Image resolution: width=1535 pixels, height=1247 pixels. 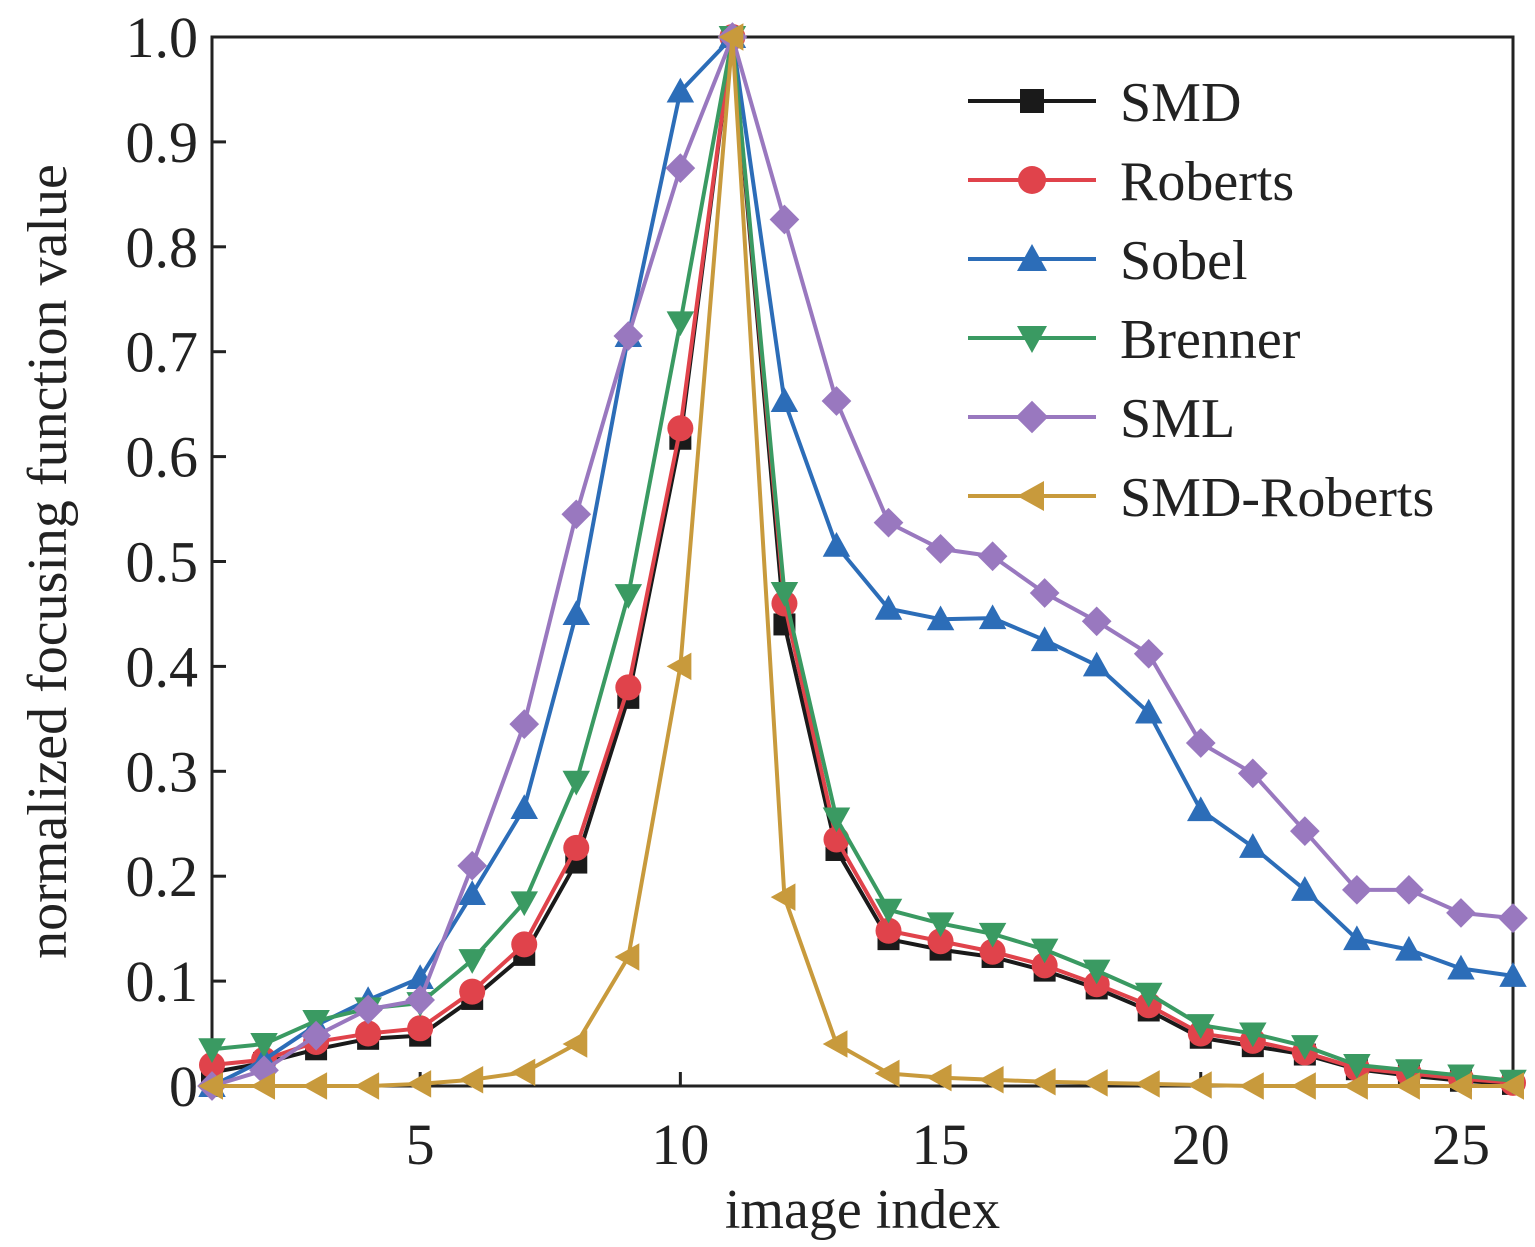 What do you see at coordinates (162, 457) in the screenshot?
I see `y-tick-label: 0.6` at bounding box center [162, 457].